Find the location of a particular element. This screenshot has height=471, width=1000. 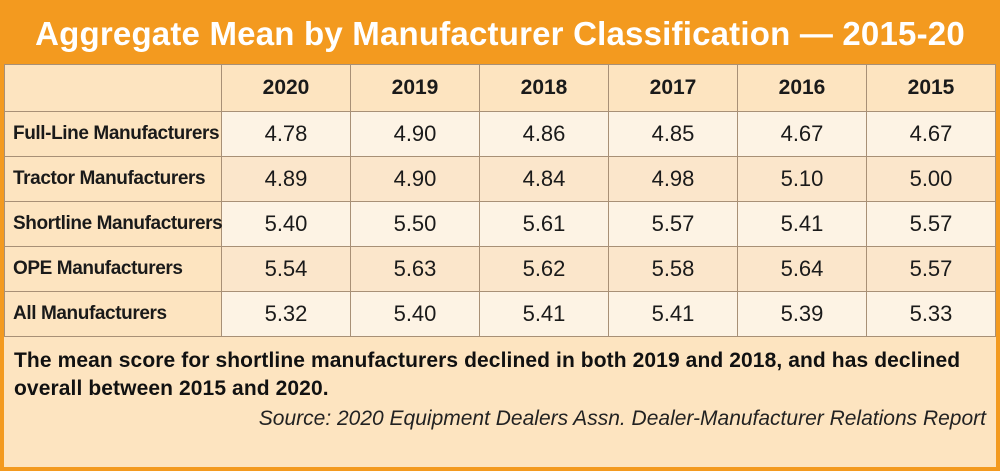

value-cell-2019: 5.40 is located at coordinates (415, 314).